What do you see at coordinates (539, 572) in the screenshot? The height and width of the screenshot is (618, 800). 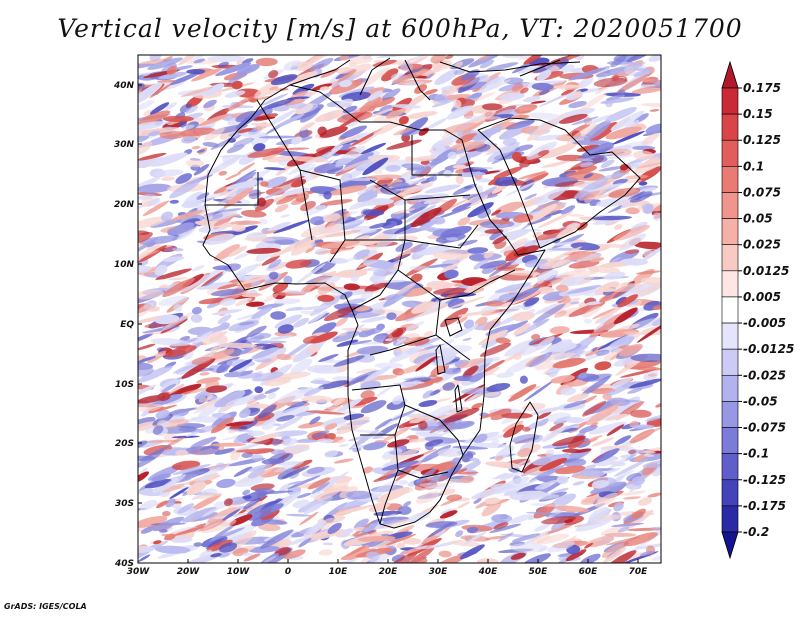 I see `lon-label-50e: 50E` at bounding box center [539, 572].